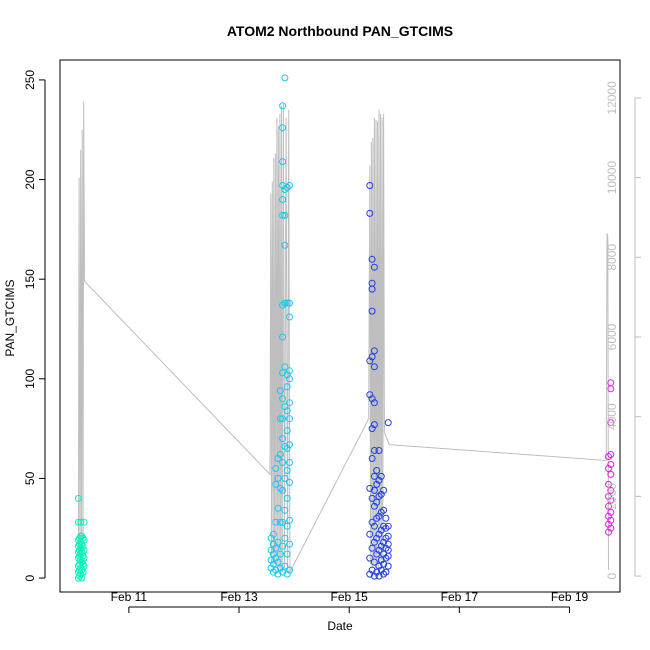 This screenshot has width=650, height=650. What do you see at coordinates (30, 80) in the screenshot?
I see `y-tick-label: 250` at bounding box center [30, 80].